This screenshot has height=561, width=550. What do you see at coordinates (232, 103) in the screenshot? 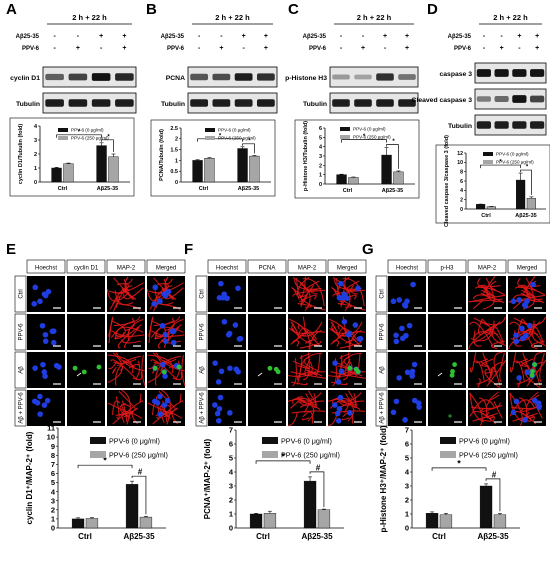
I see `blot-strip` at bounding box center [232, 103].